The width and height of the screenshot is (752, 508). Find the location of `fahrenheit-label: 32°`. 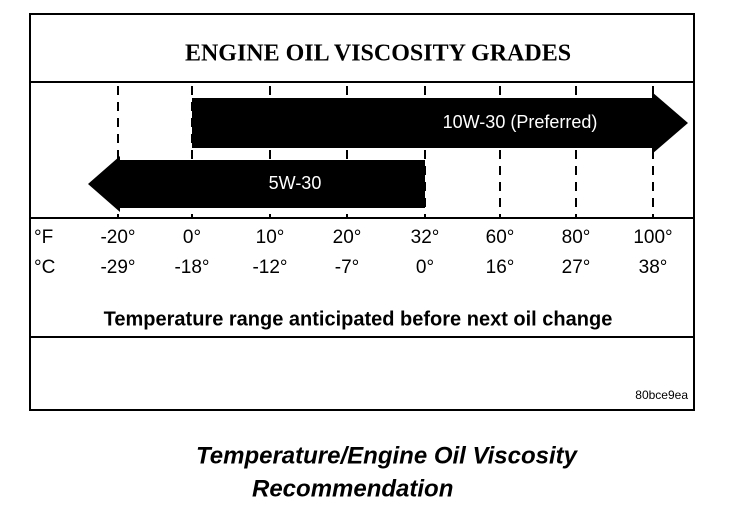

fahrenheit-label: 32° is located at coordinates (425, 237).